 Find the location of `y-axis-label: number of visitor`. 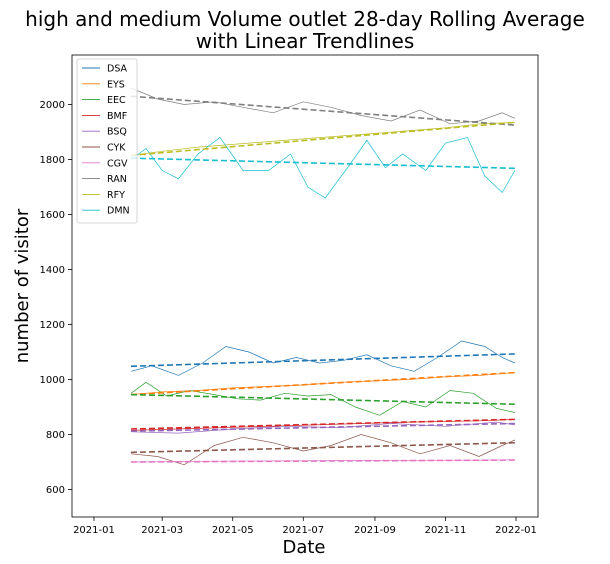

y-axis-label: number of visitor is located at coordinates (22, 285).